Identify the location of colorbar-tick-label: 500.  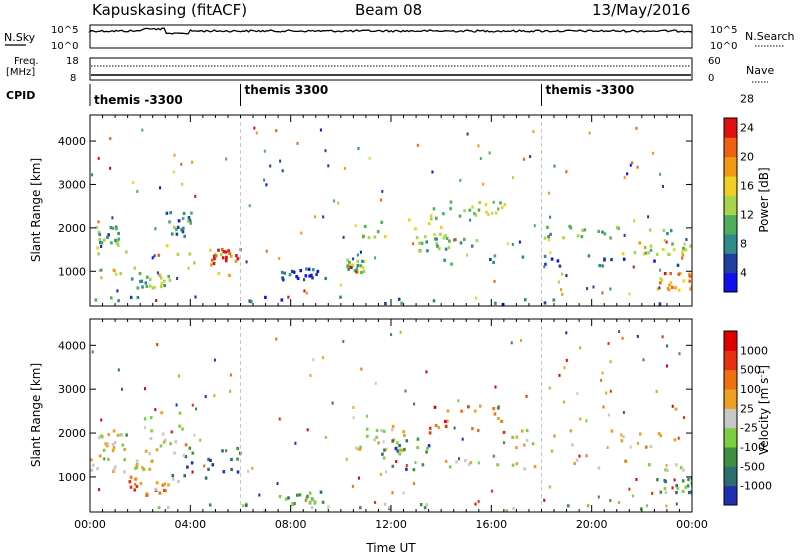
(750, 370).